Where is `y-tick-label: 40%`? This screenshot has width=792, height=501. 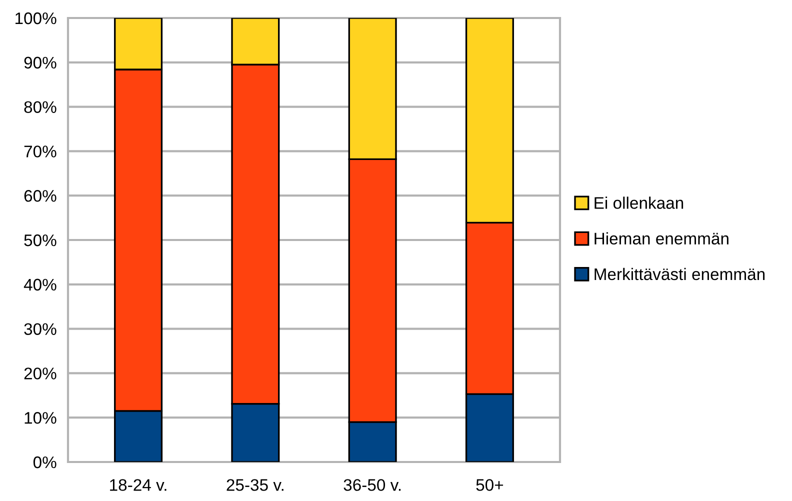
y-tick-label: 40% is located at coordinates (40, 284).